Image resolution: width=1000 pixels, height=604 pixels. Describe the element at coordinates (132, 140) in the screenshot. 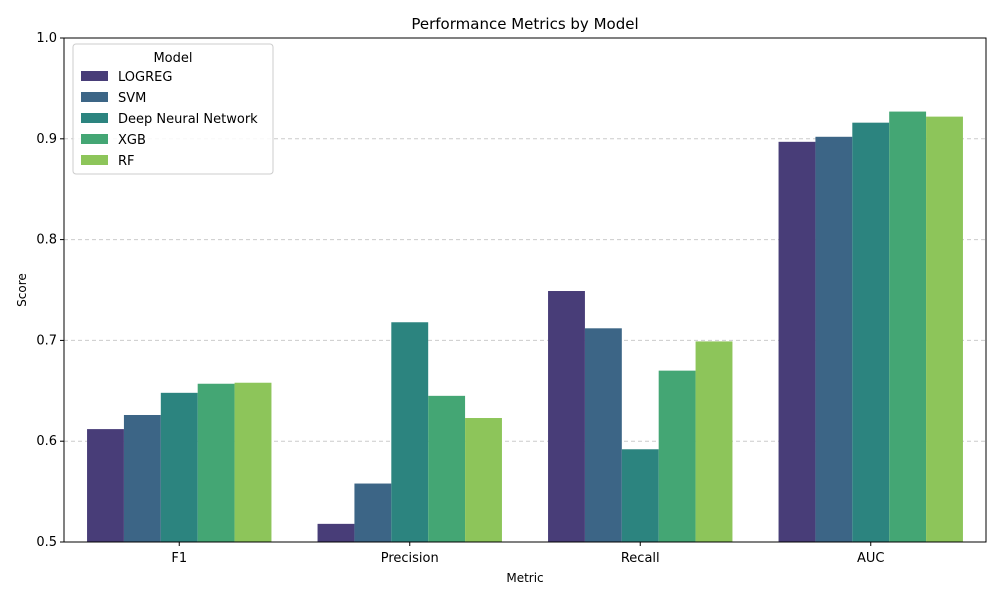

I see `legend-label: XGB` at that location.